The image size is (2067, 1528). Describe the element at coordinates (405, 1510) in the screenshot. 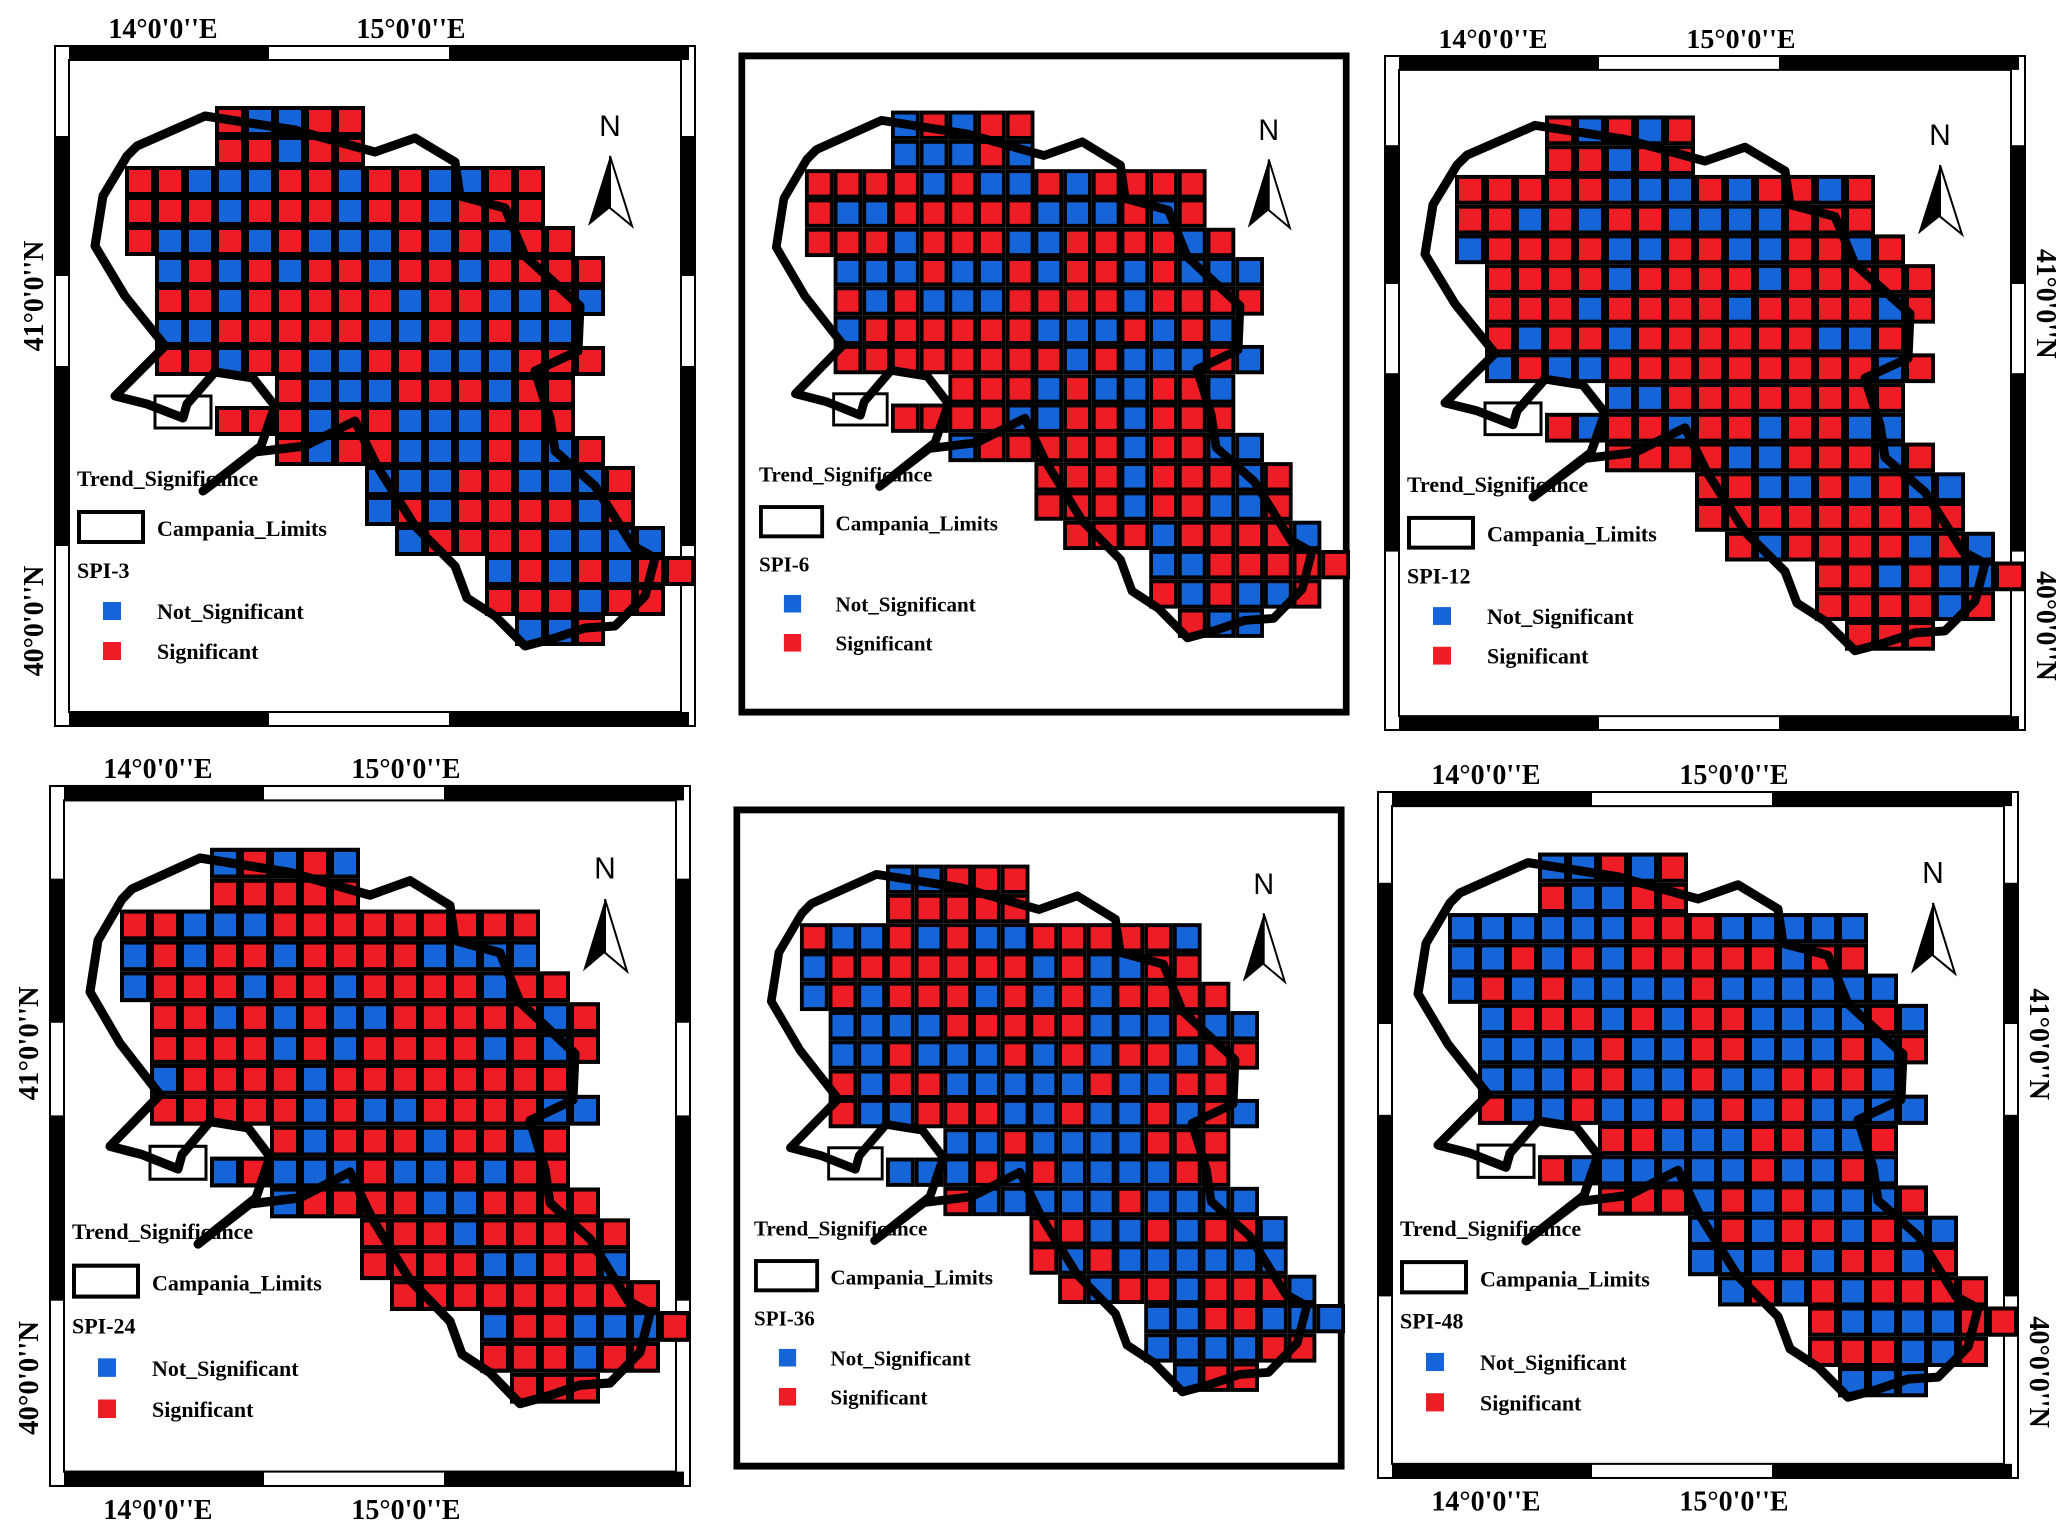

I see `lon-label-15-bottom: 15°0'0''E` at that location.